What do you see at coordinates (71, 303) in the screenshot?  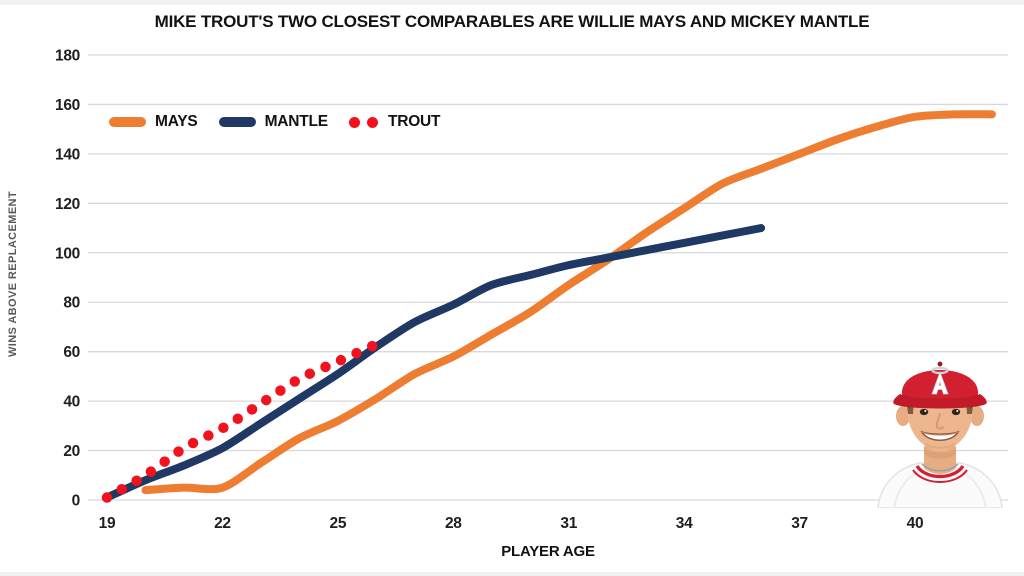 I see `y-tick-label: 80` at bounding box center [71, 303].